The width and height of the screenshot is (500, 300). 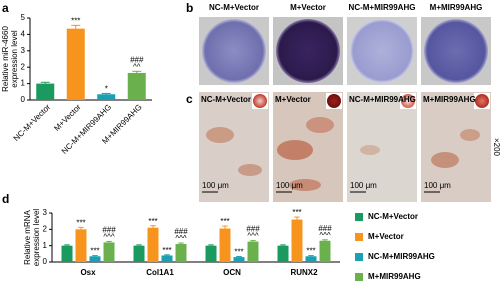 I want to click on legend-label: NC-M+Vector, so click(x=393, y=216).